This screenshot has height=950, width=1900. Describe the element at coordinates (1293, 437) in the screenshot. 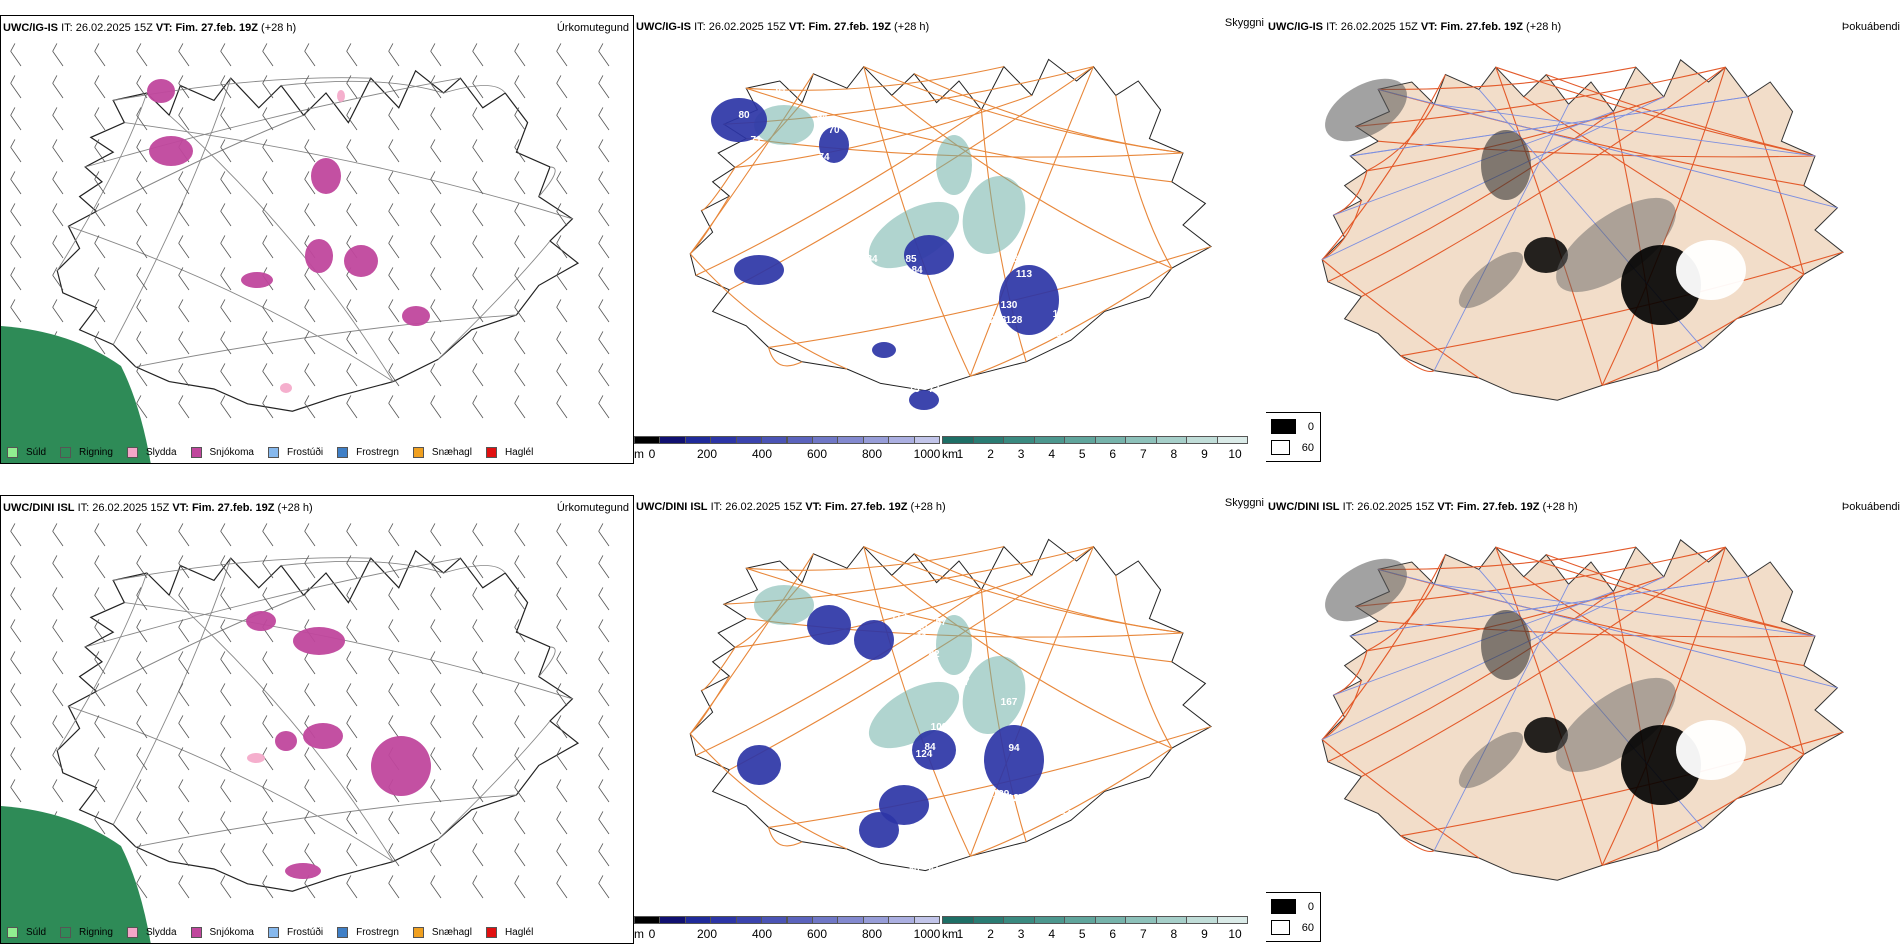

I see `fog-legend-row1: 0 60` at that location.